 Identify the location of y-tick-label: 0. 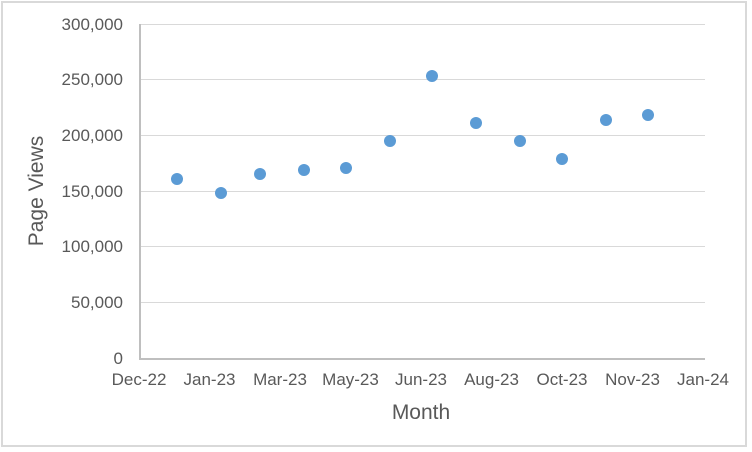
(118, 358).